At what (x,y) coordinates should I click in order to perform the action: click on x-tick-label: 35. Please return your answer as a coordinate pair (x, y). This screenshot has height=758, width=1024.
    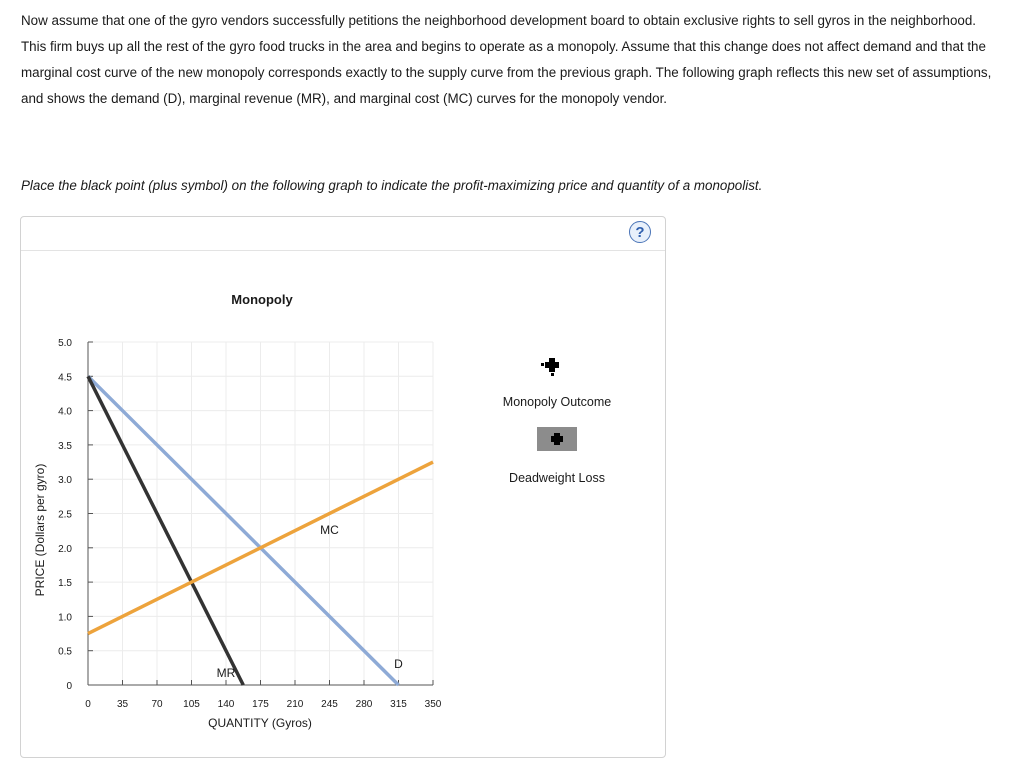
    Looking at the image, I should click on (123, 704).